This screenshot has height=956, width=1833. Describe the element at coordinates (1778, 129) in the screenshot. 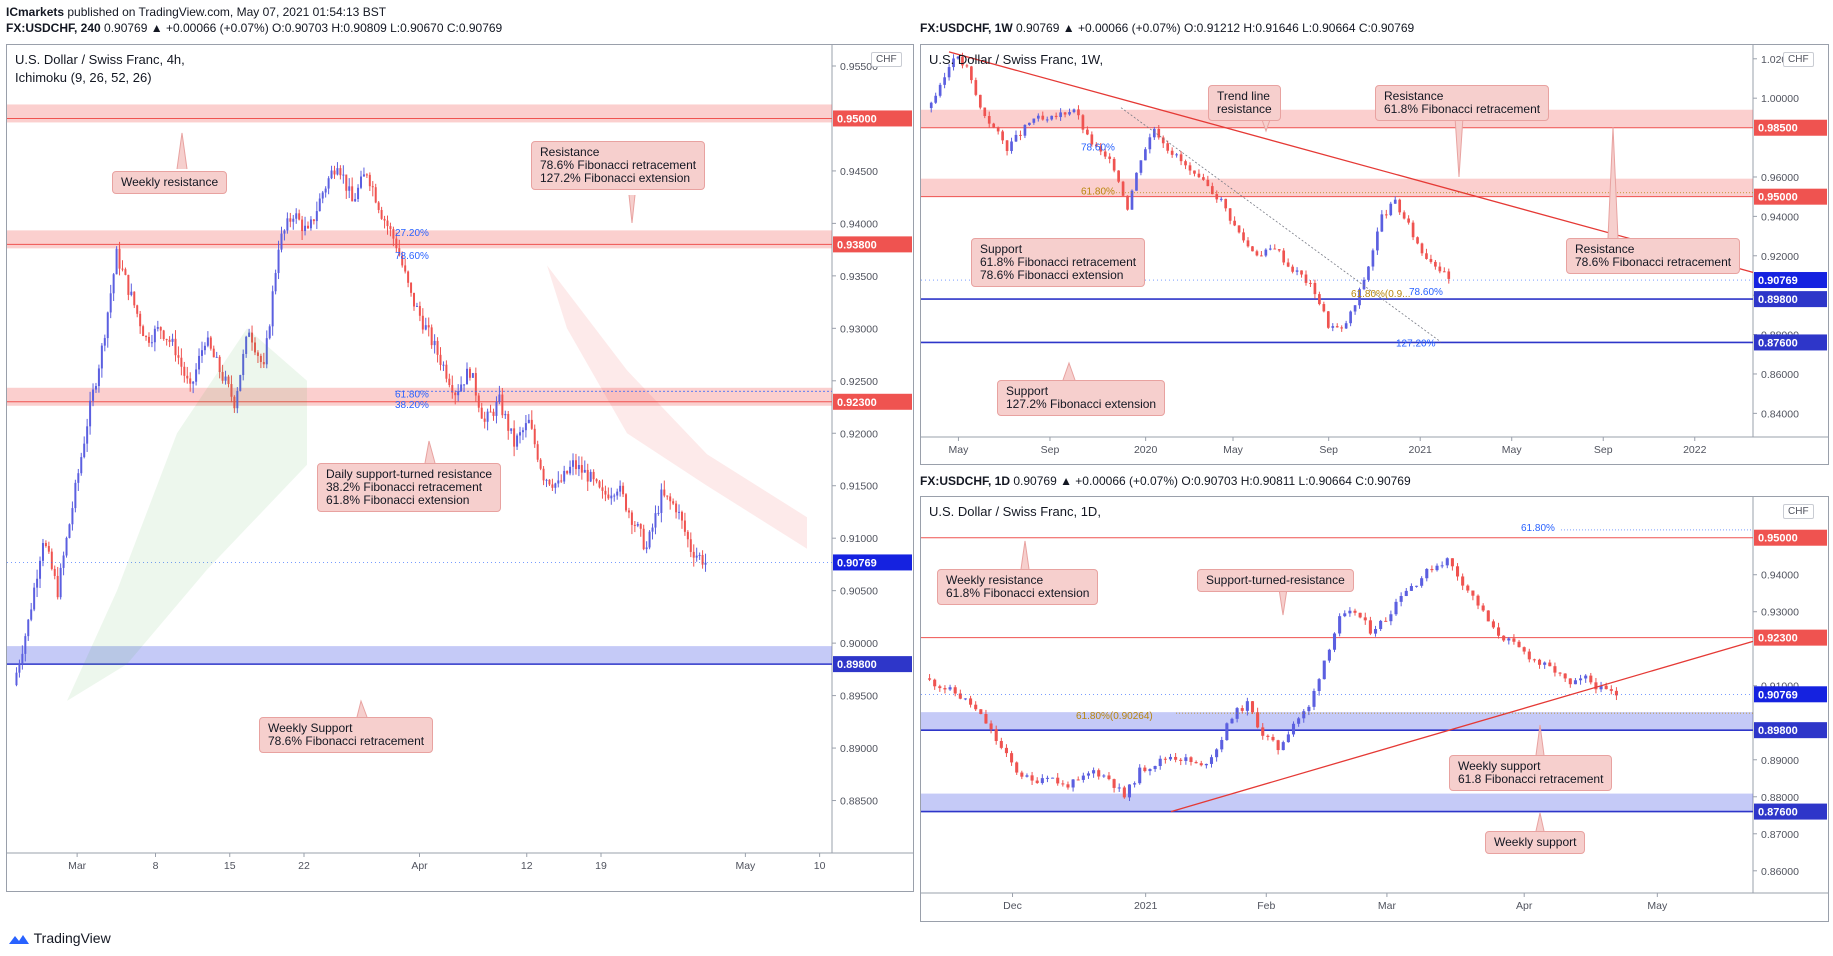

I see `price-label-resistance: 0.98500` at that location.